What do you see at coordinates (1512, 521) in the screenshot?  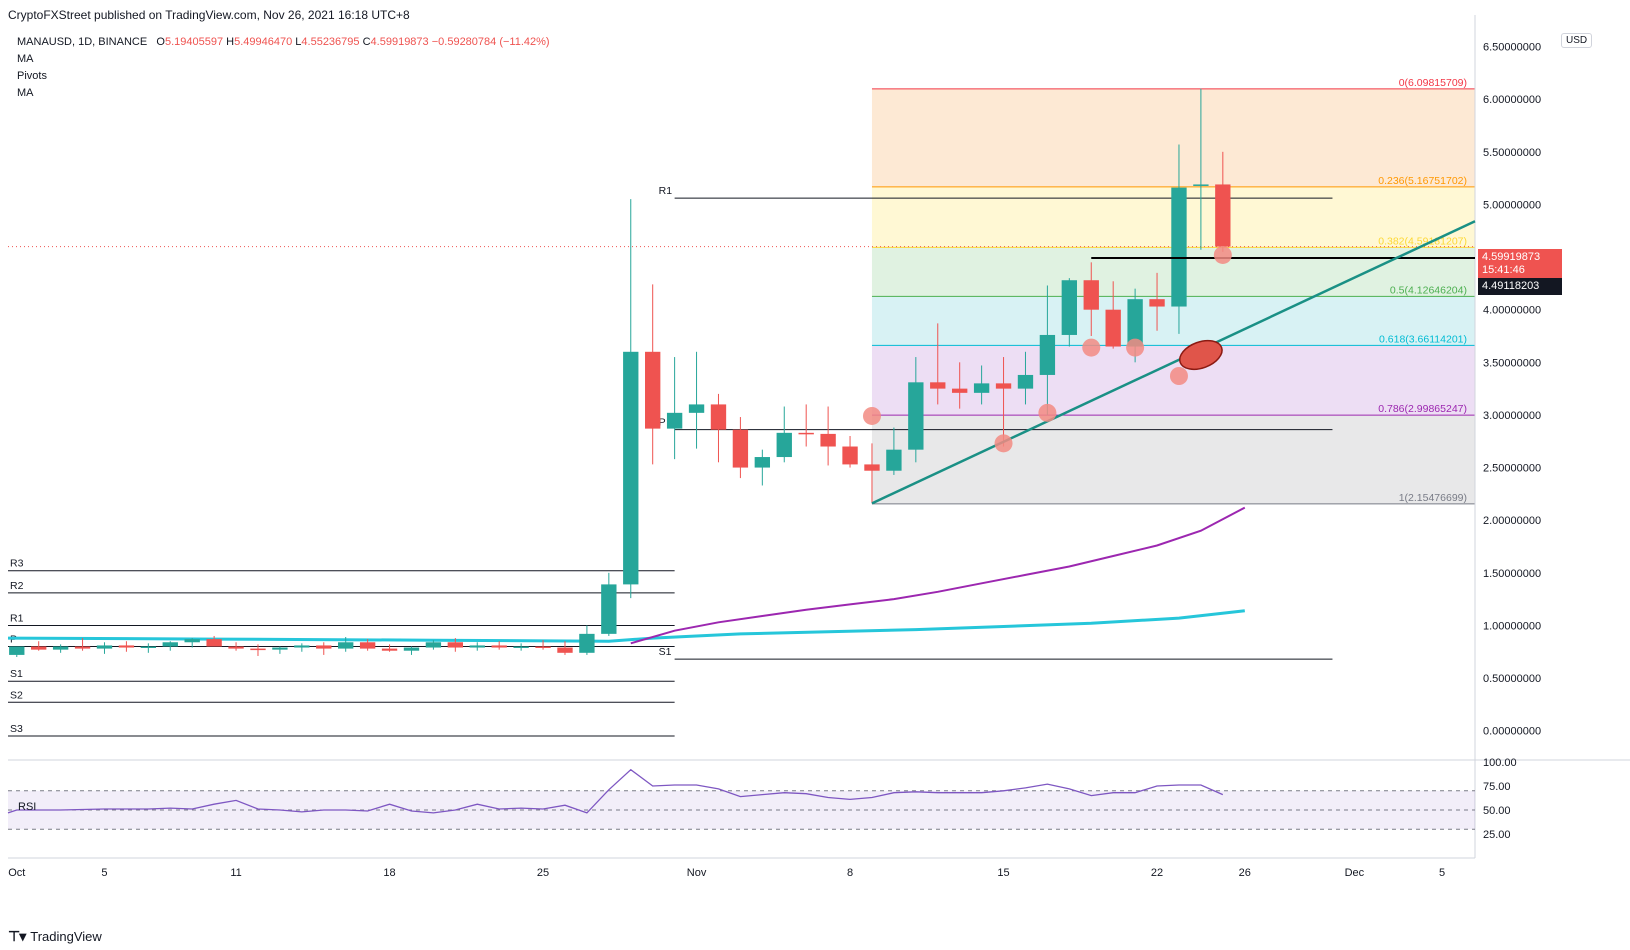 I see `price-tick-label: 2.00000000` at bounding box center [1512, 521].